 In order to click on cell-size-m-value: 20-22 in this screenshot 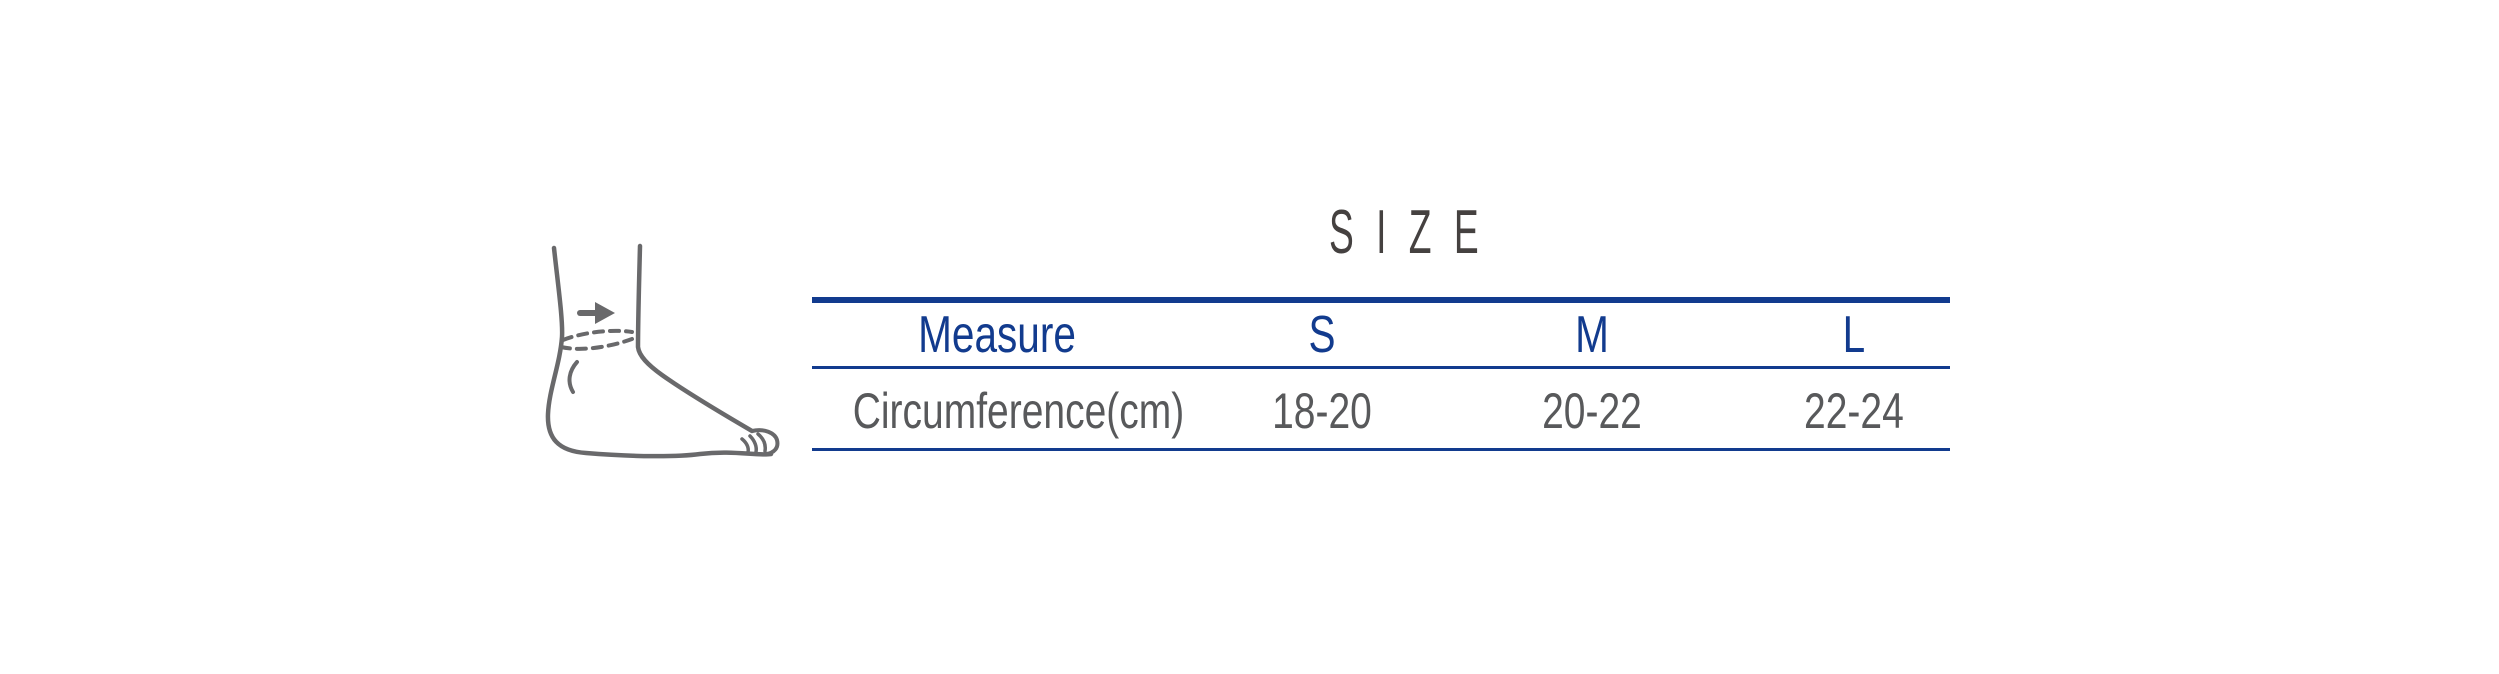, I will do `click(1592, 410)`.